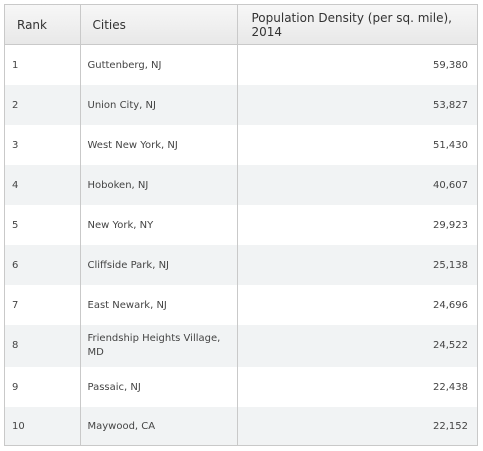 This screenshot has height=451, width=483. What do you see at coordinates (43, 265) in the screenshot?
I see `rank-cell: 6` at bounding box center [43, 265].